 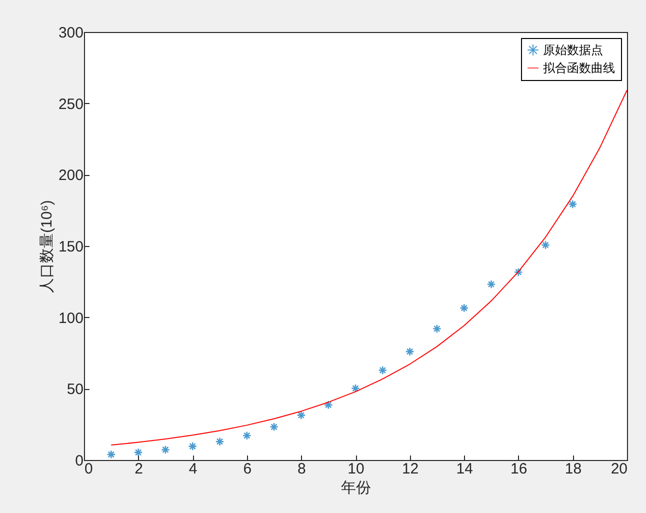 What do you see at coordinates (464, 469) in the screenshot?
I see `x-tick-label: 14` at bounding box center [464, 469].